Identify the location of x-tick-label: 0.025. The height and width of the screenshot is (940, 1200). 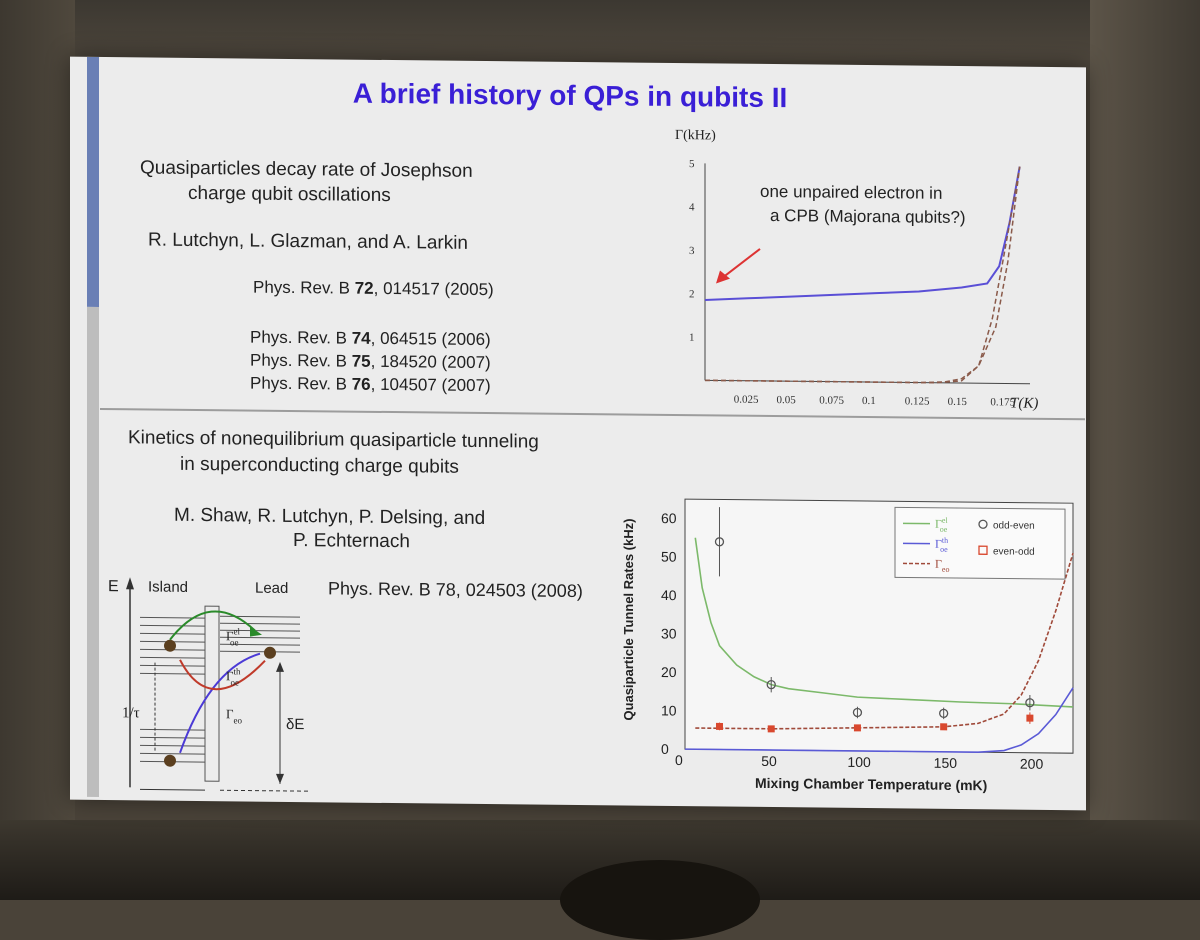
(746, 400).